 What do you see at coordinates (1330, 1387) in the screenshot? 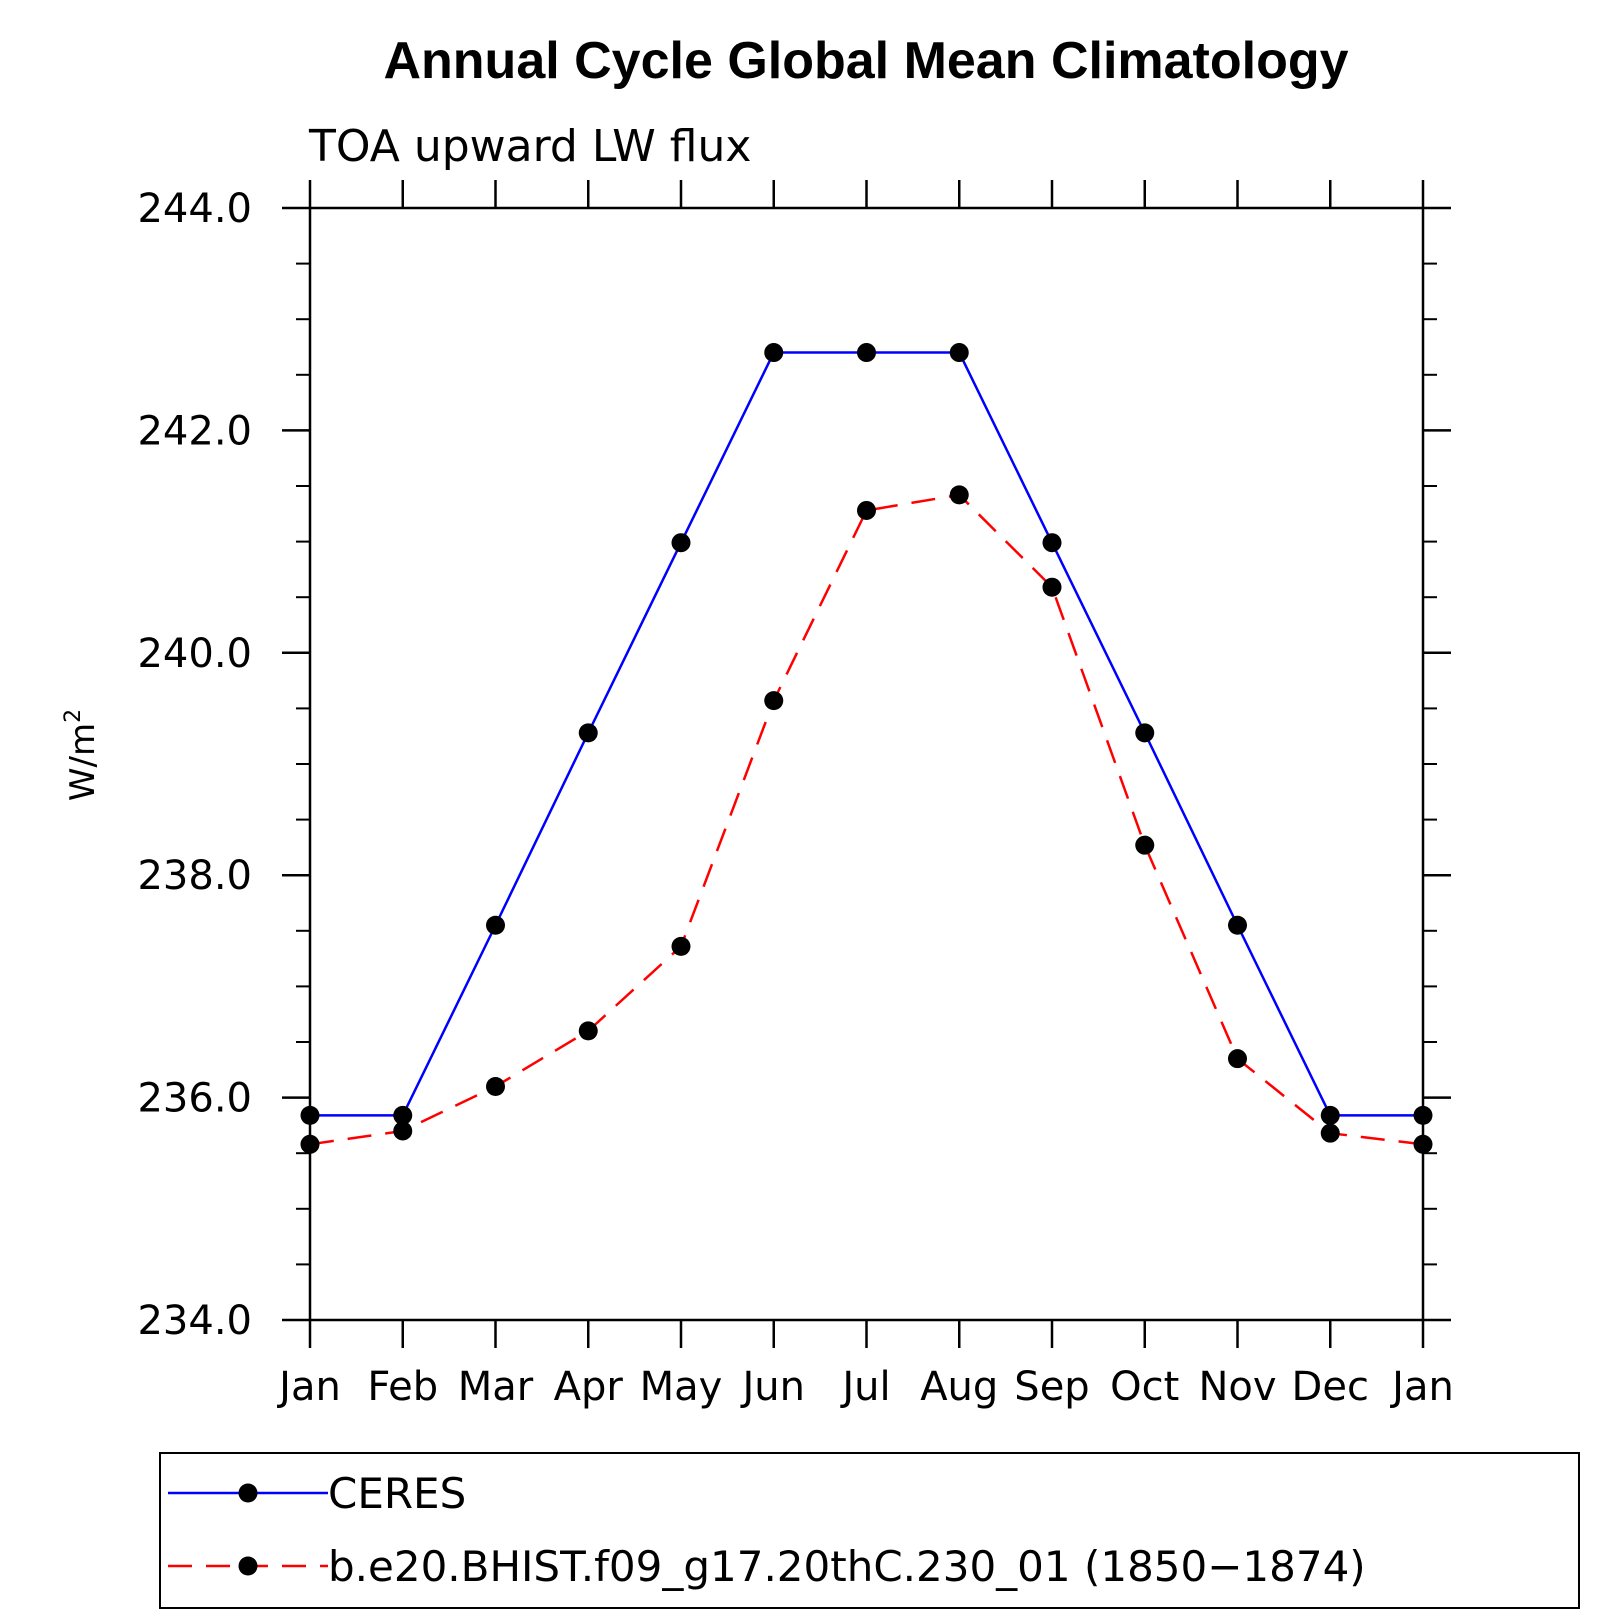
I see `x-tick-label: Dec` at bounding box center [1330, 1387].